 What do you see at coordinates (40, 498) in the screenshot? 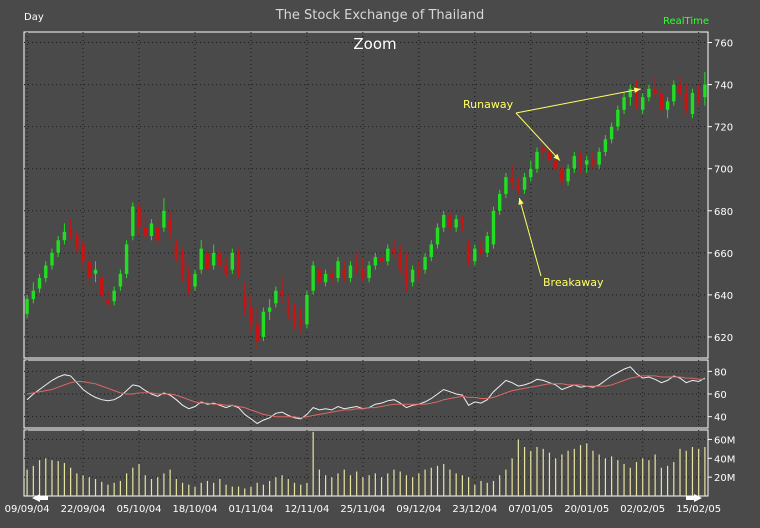
I see `scroll-left-arrow` at bounding box center [40, 498].